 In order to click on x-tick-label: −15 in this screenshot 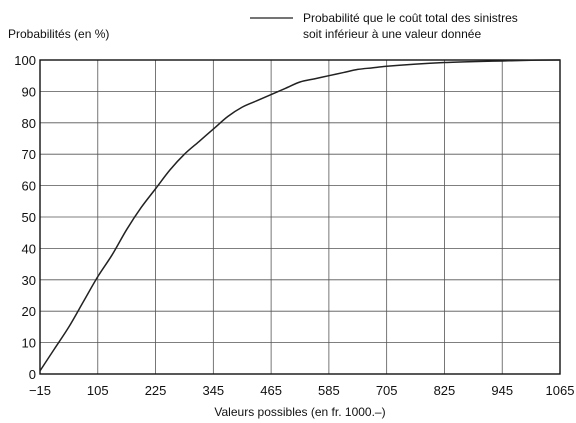, I will do `click(40, 390)`.